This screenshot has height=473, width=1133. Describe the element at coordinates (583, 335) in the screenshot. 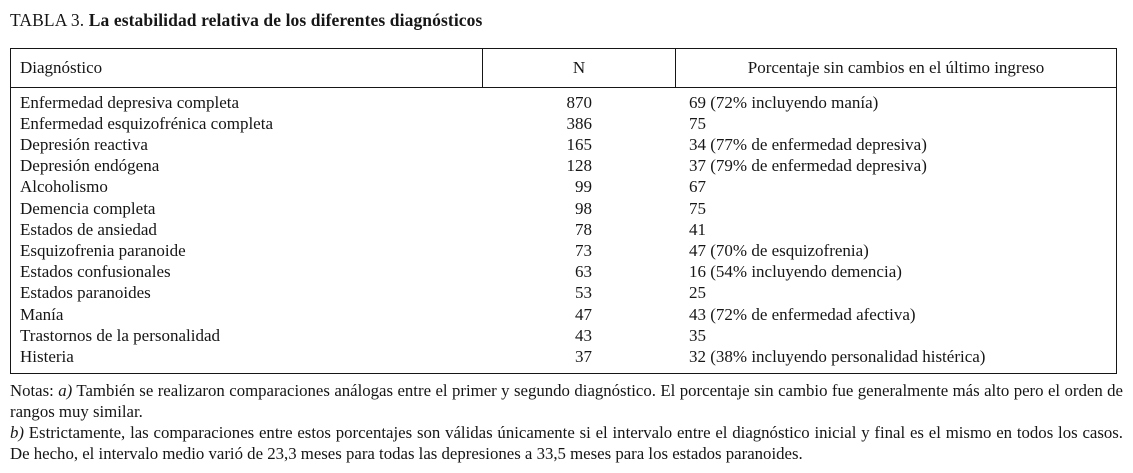

I see `cell-n: 43` at that location.